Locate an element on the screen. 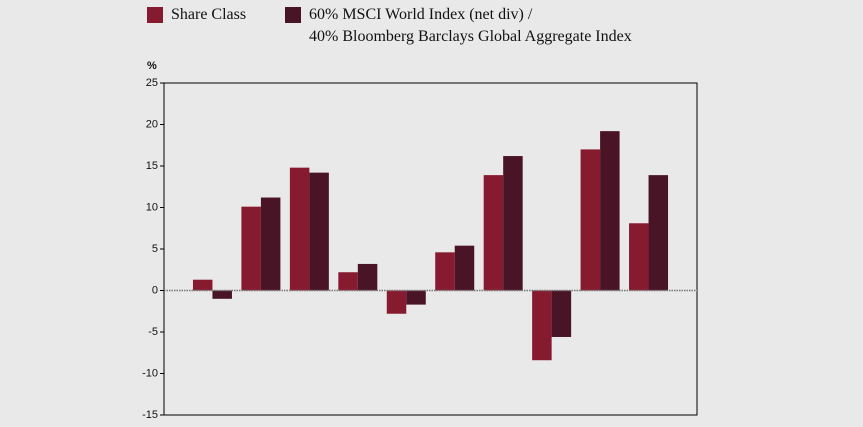  y-tick-label: 0 is located at coordinates (155, 290).